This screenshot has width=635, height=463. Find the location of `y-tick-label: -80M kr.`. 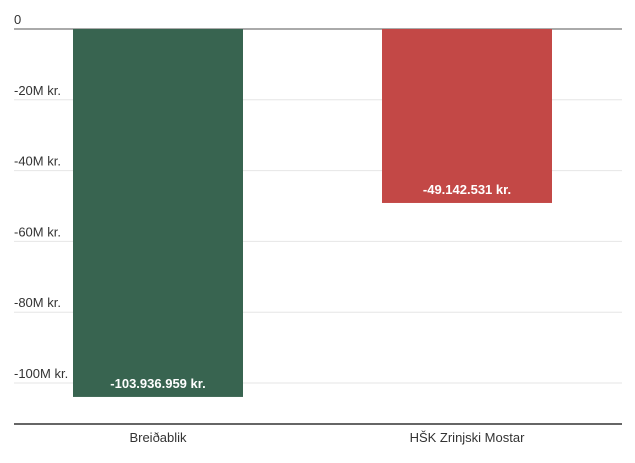

y-tick-label: -80M kr. is located at coordinates (37, 302).